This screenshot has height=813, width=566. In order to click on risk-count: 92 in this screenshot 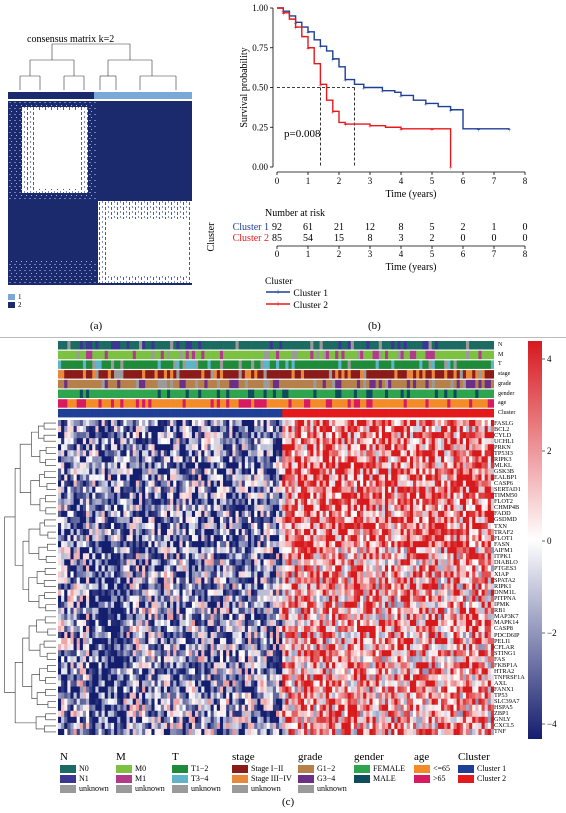, I will do `click(277, 227)`.